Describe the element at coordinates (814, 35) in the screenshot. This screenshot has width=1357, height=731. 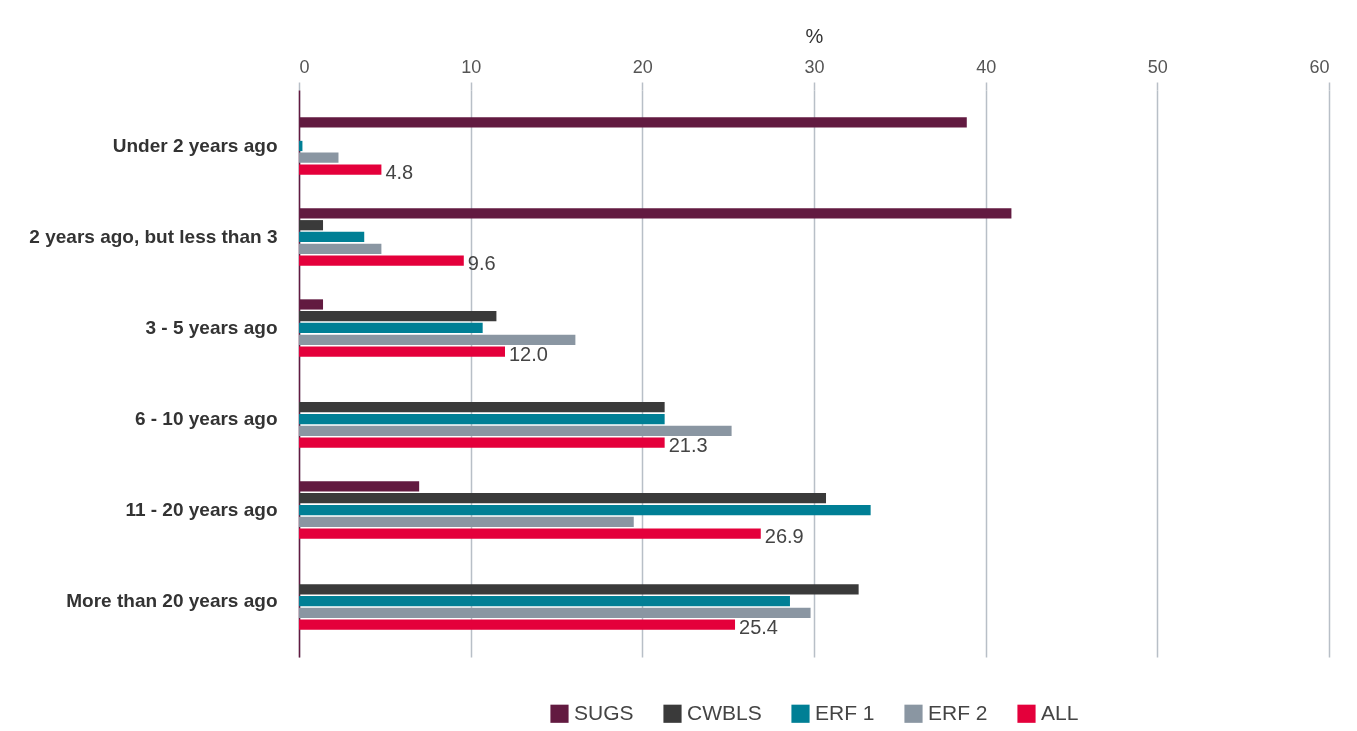
I see `x-axis-title: %` at that location.